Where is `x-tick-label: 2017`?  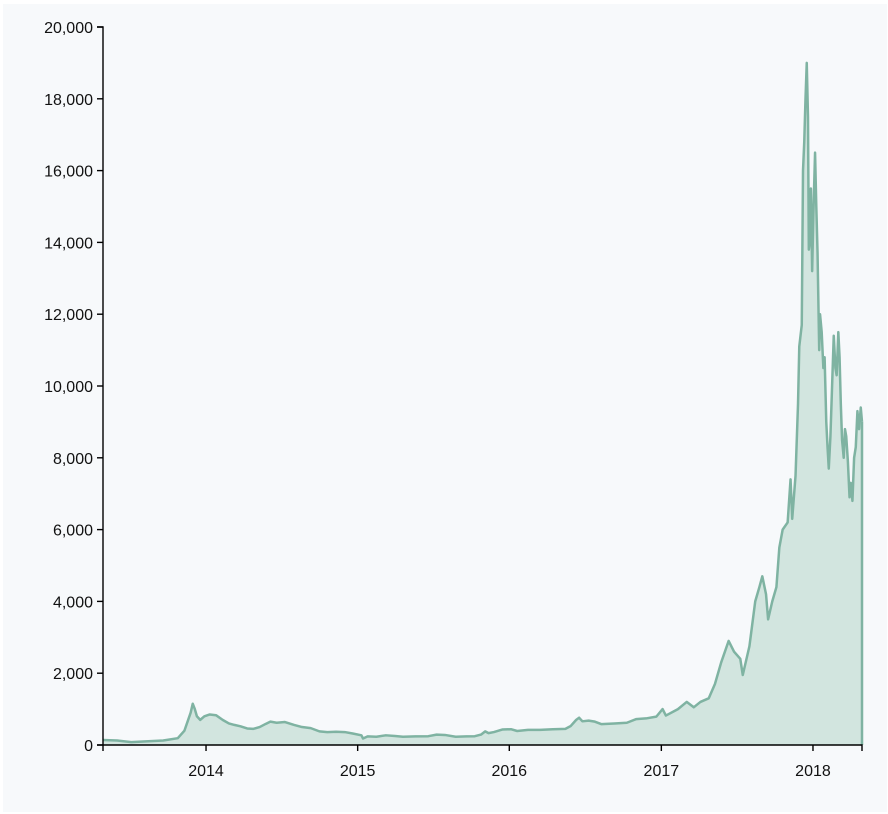 x-tick-label: 2017 is located at coordinates (662, 771).